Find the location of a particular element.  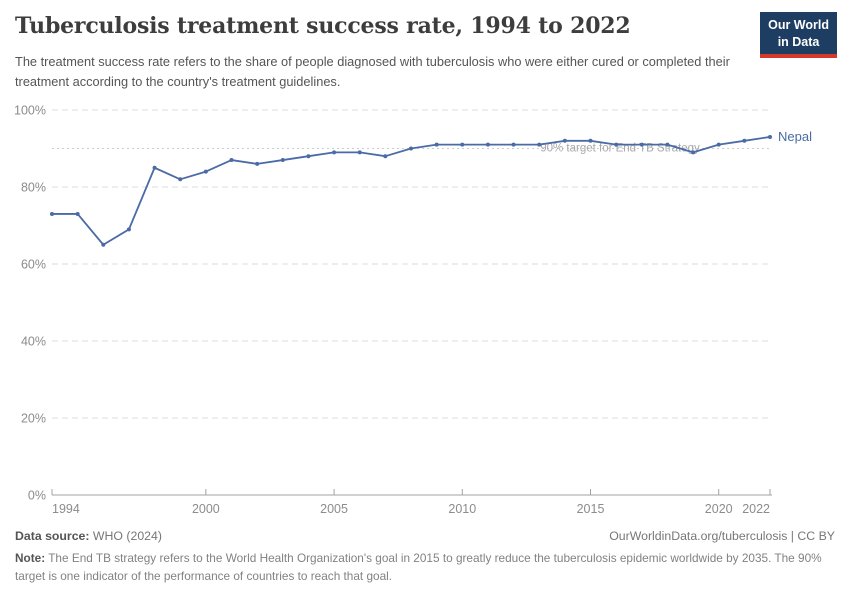

x-axis-label: 2022 is located at coordinates (756, 509).